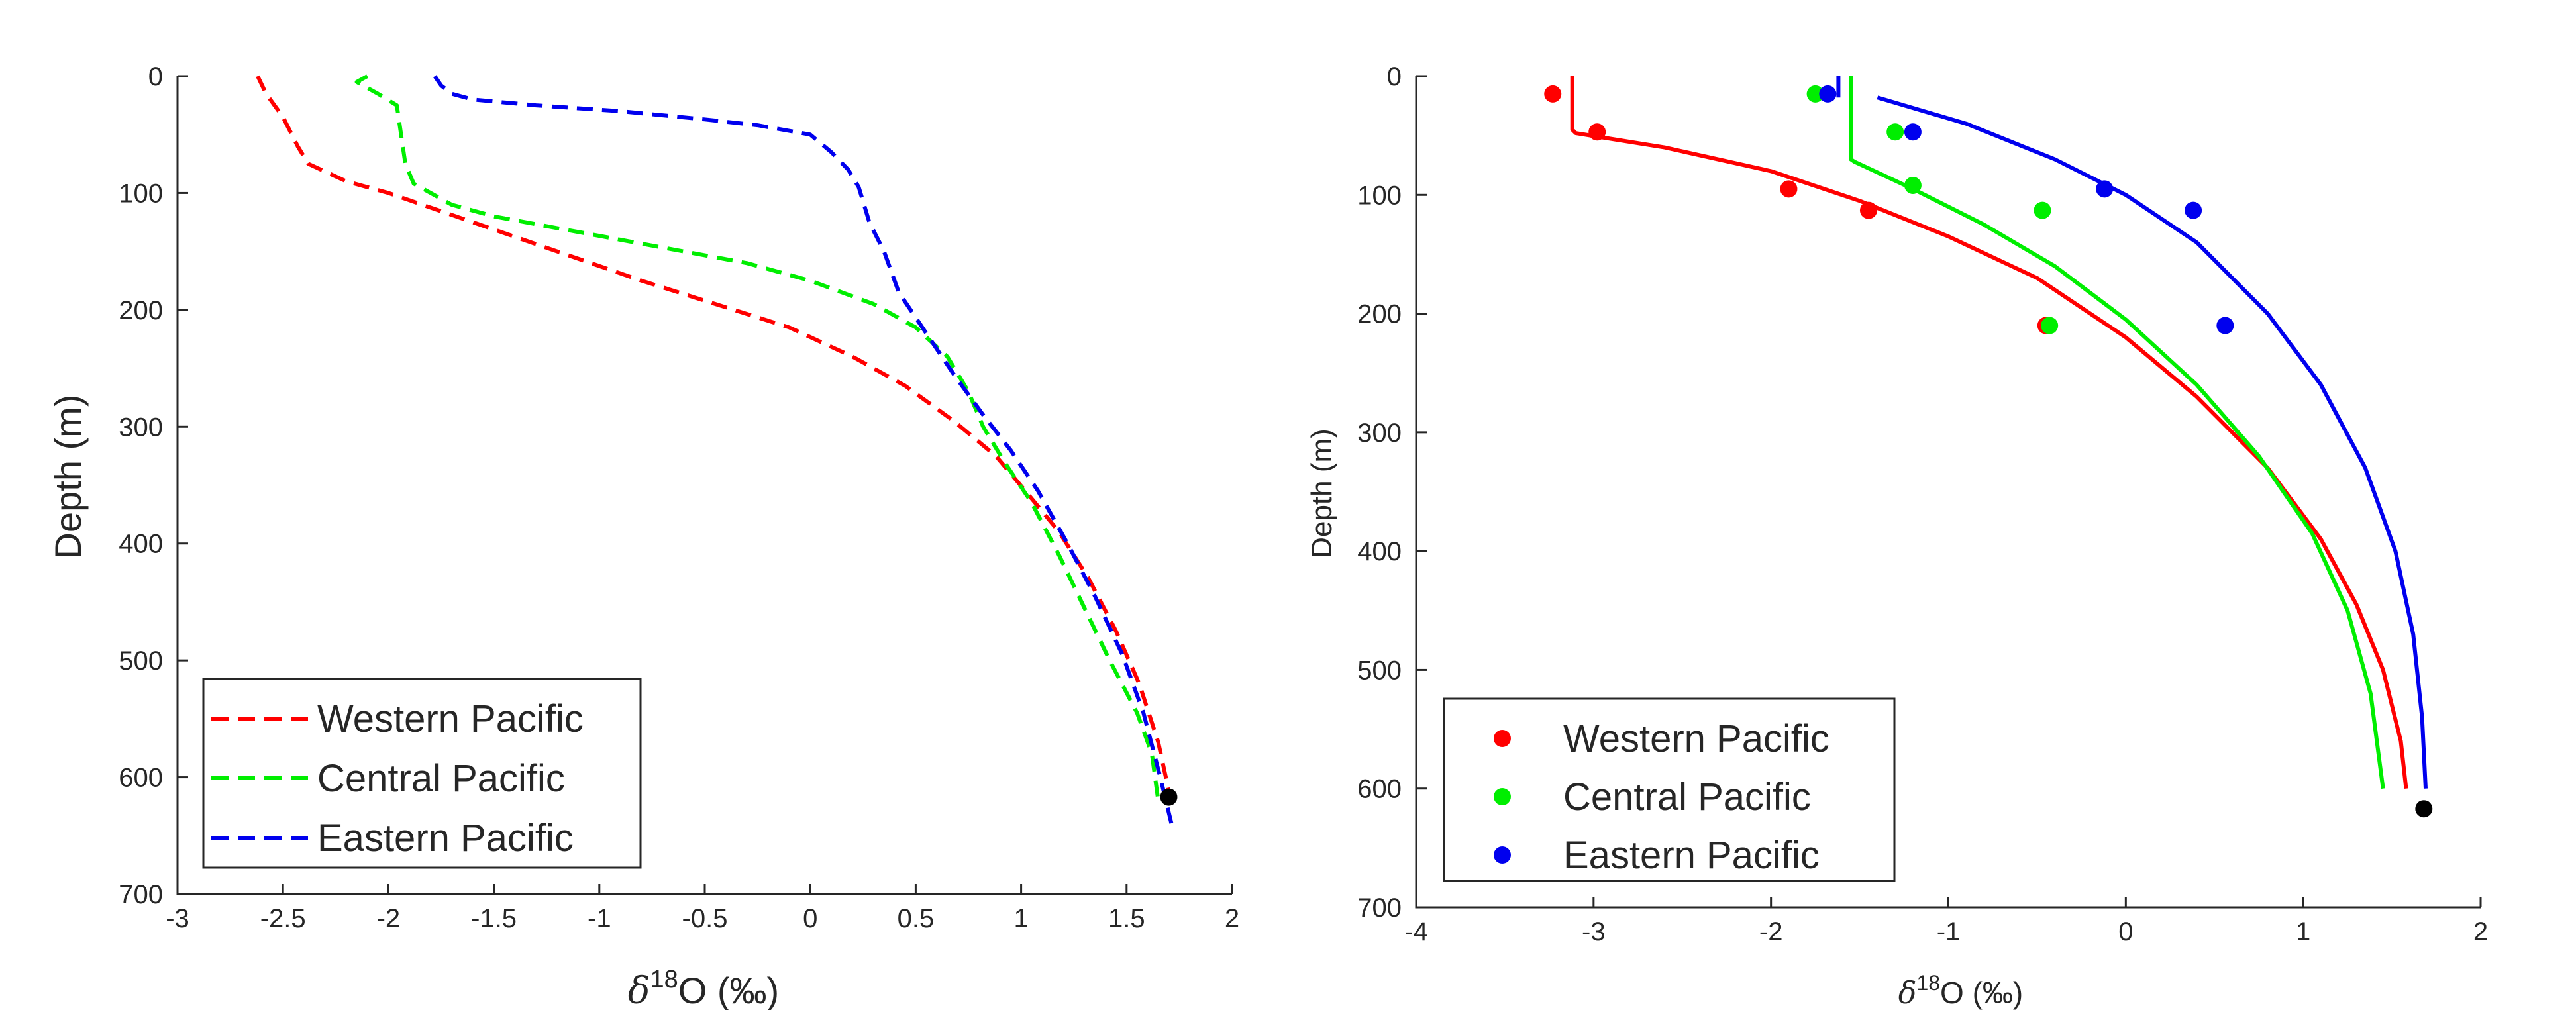 Image resolution: width=2576 pixels, height=1010 pixels. What do you see at coordinates (283, 918) in the screenshot?
I see `left-x-tick-label: -2.5` at bounding box center [283, 918].